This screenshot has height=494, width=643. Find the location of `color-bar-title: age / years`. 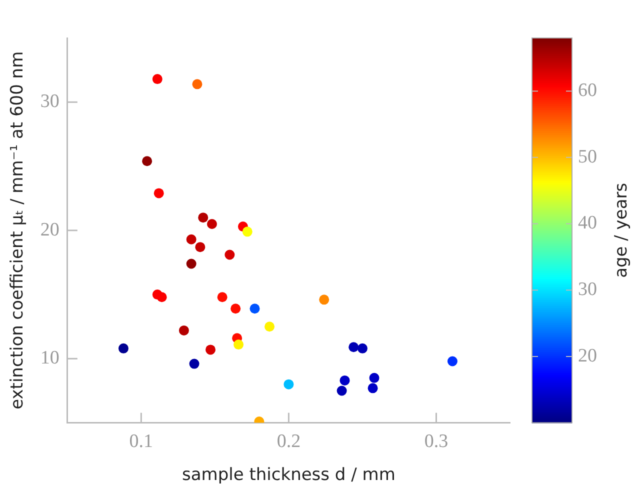

color-bar-title: age / years is located at coordinates (621, 230).